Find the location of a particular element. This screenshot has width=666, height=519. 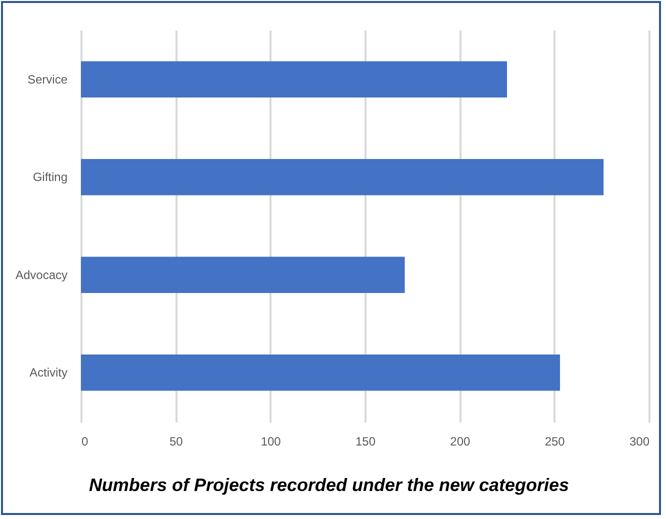

x-tick-label: 300 is located at coordinates (639, 441).